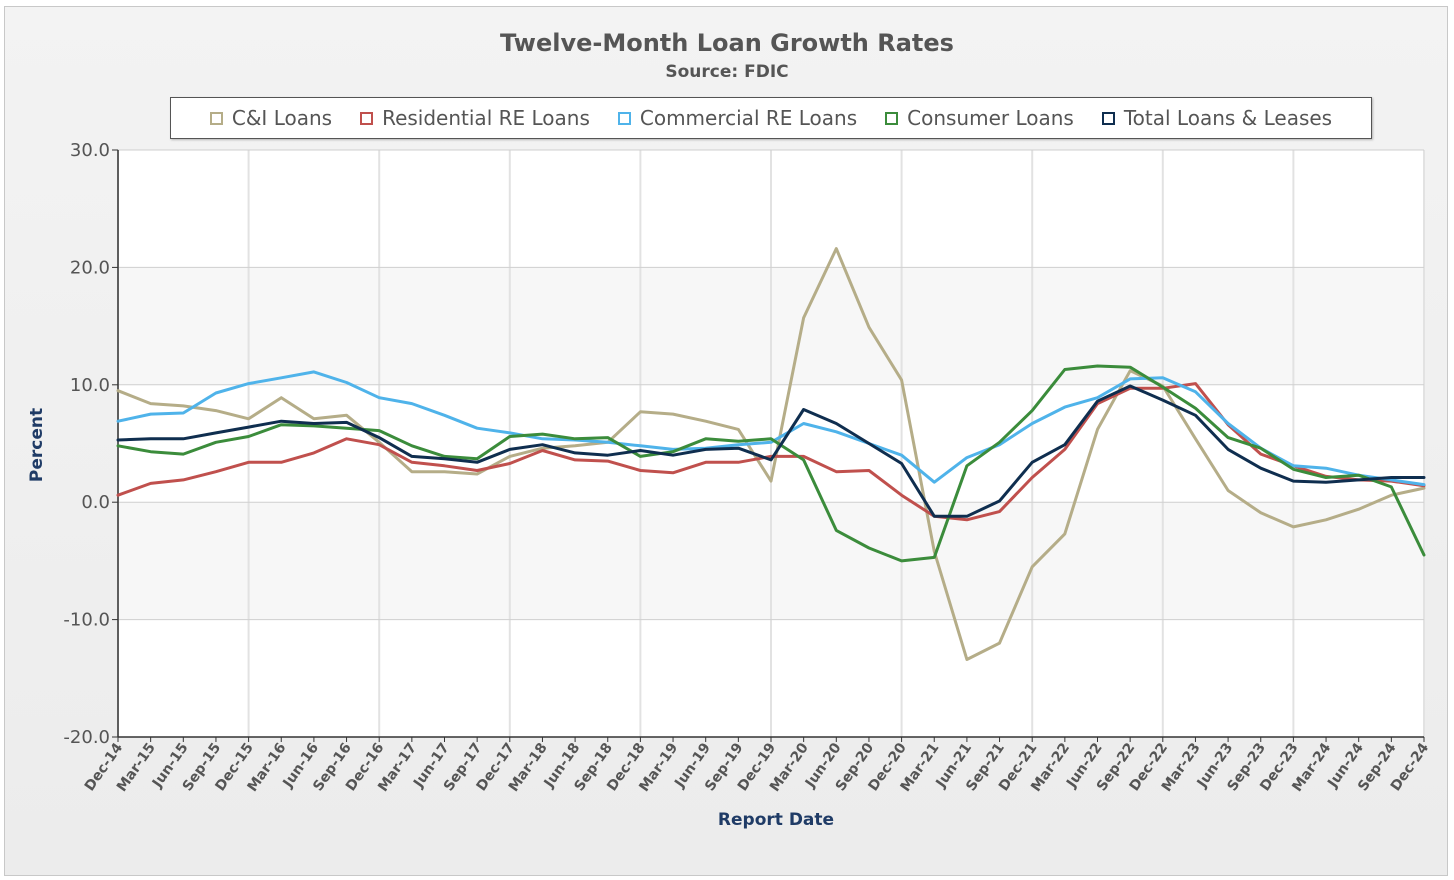 Image resolution: width=1454 pixels, height=880 pixels. Describe the element at coordinates (776, 820) in the screenshot. I see `x-axis-title: Report Date` at that location.